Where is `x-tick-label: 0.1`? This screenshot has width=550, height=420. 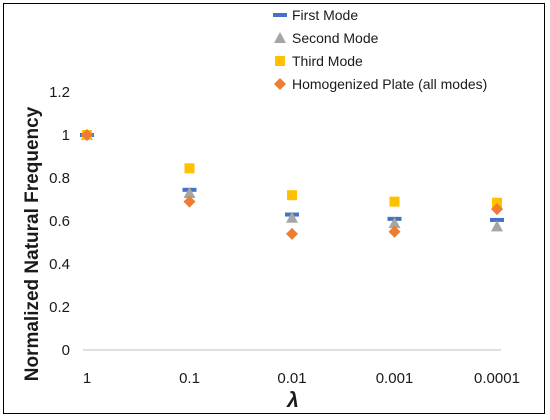 x-tick-label: 0.1 is located at coordinates (189, 378).